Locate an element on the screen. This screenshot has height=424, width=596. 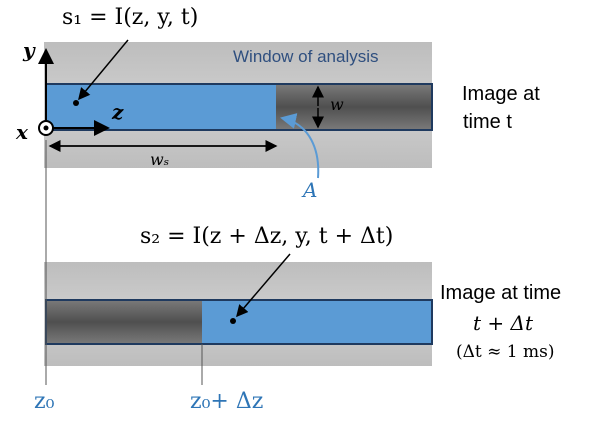
s1-leader-arrow is located at coordinates (103, 70).